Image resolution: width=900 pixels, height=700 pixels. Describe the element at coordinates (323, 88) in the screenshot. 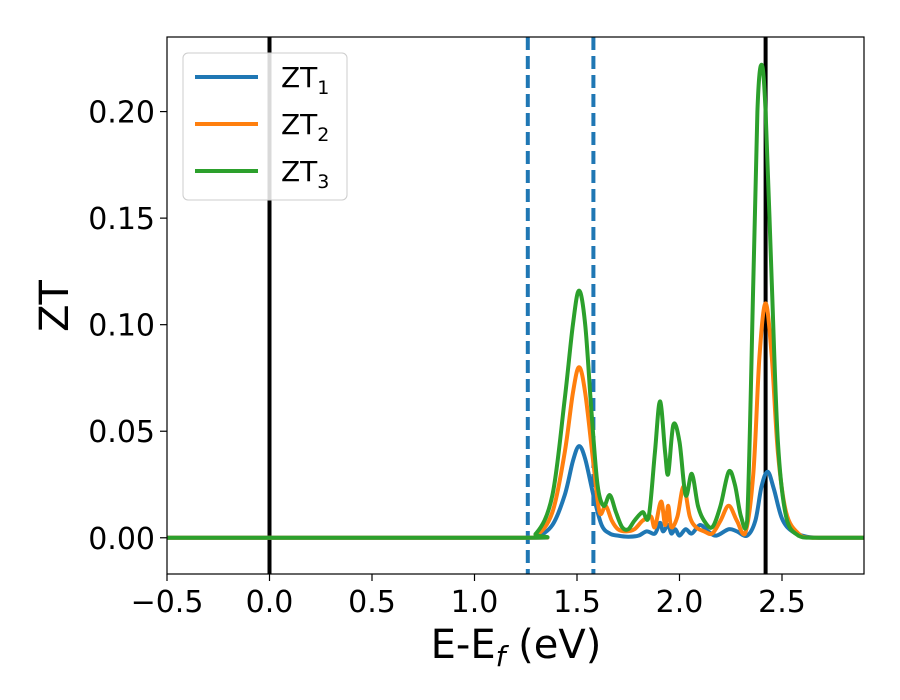

I see `legend-label-sub: 1` at that location.